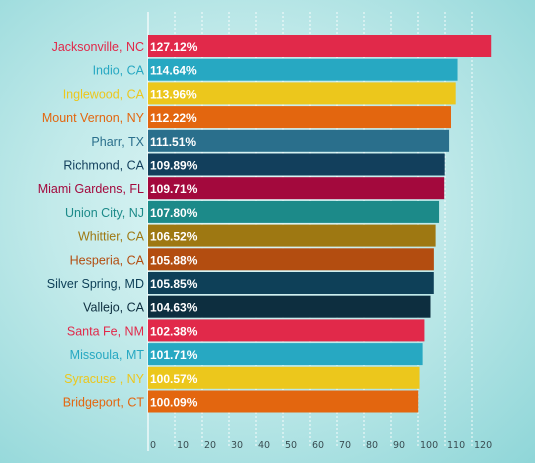 The height and width of the screenshot is (463, 535). What do you see at coordinates (291, 445) in the screenshot?
I see `x-tick-label: 50` at bounding box center [291, 445].